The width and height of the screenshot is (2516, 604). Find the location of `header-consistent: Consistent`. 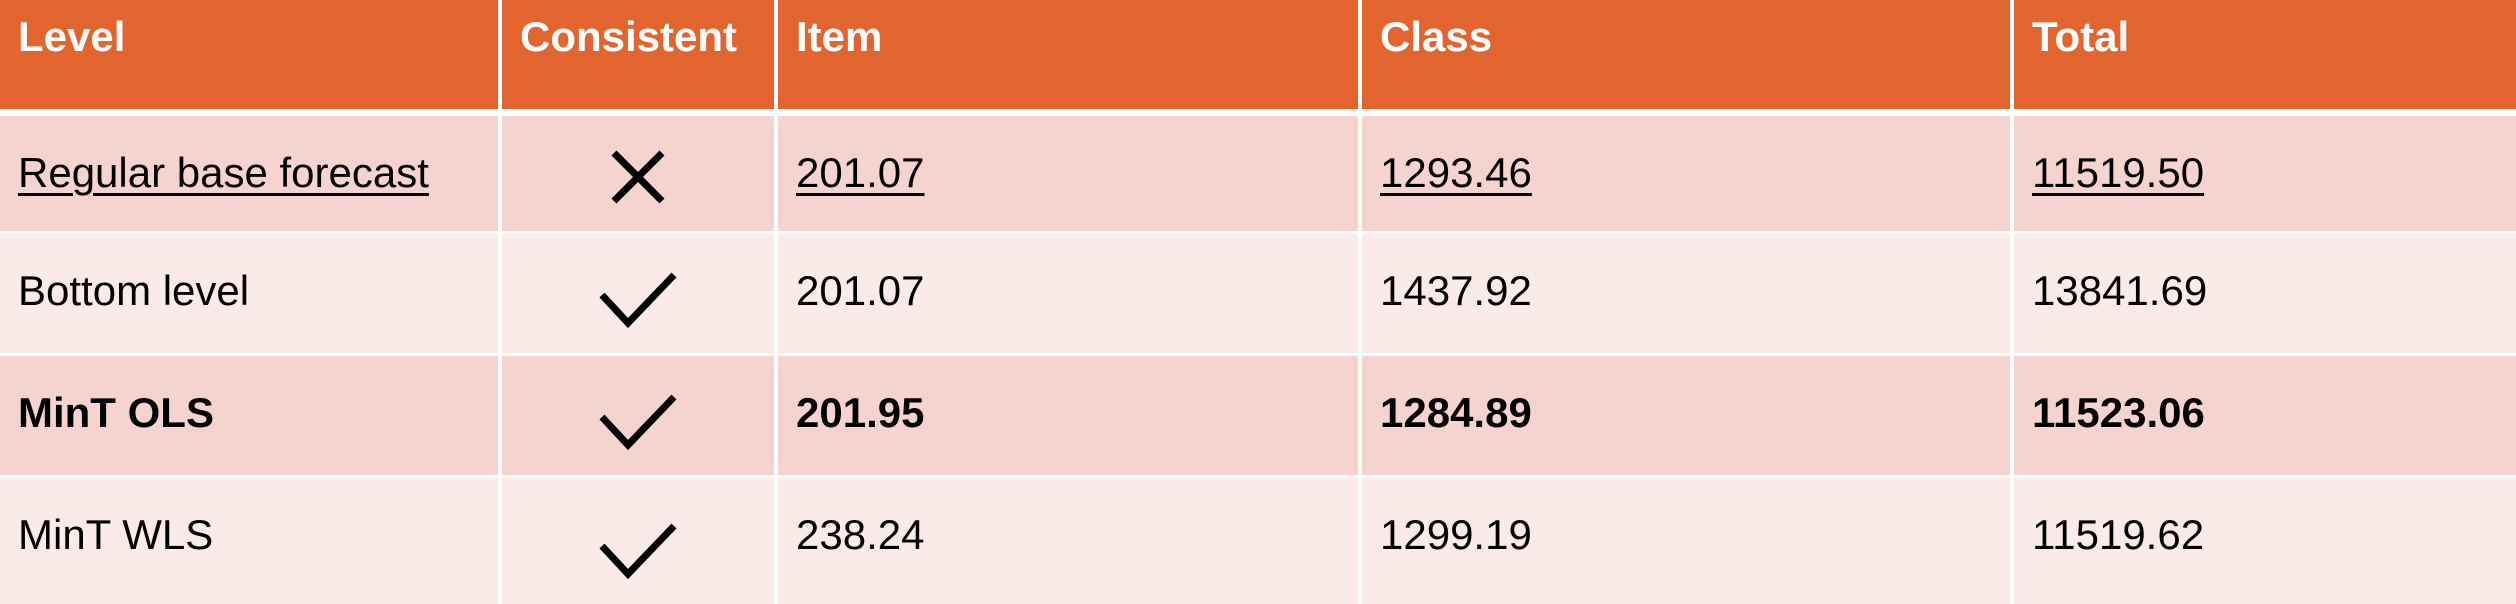

header-consistent: Consistent is located at coordinates (640, 58).